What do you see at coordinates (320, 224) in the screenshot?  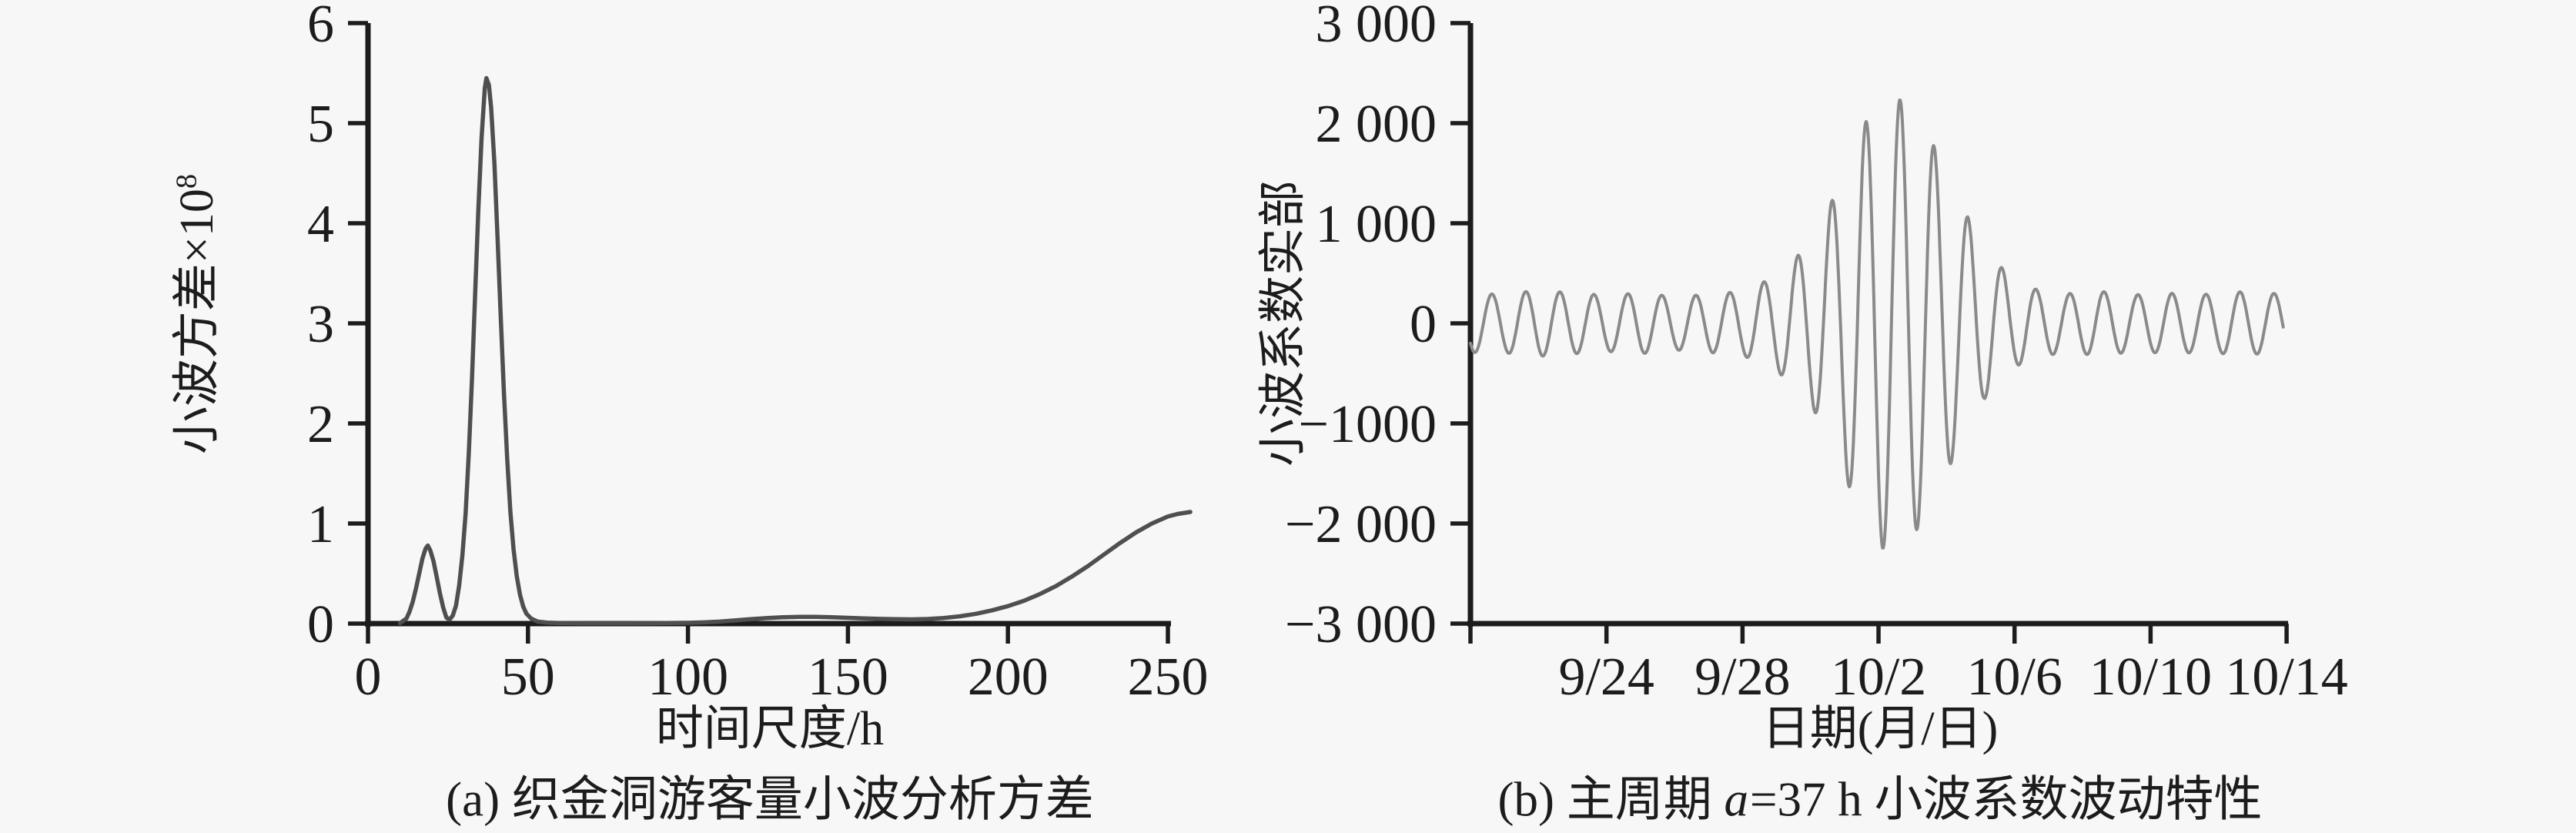 I see `chart-a-y-tick-label: 4` at bounding box center [320, 224].